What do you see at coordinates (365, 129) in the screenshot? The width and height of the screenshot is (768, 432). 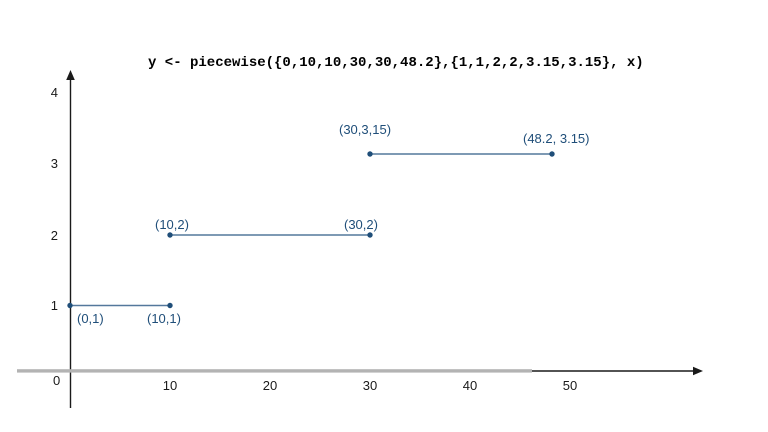 I see `point-label-30-3.15: (30,3,15)` at bounding box center [365, 129].